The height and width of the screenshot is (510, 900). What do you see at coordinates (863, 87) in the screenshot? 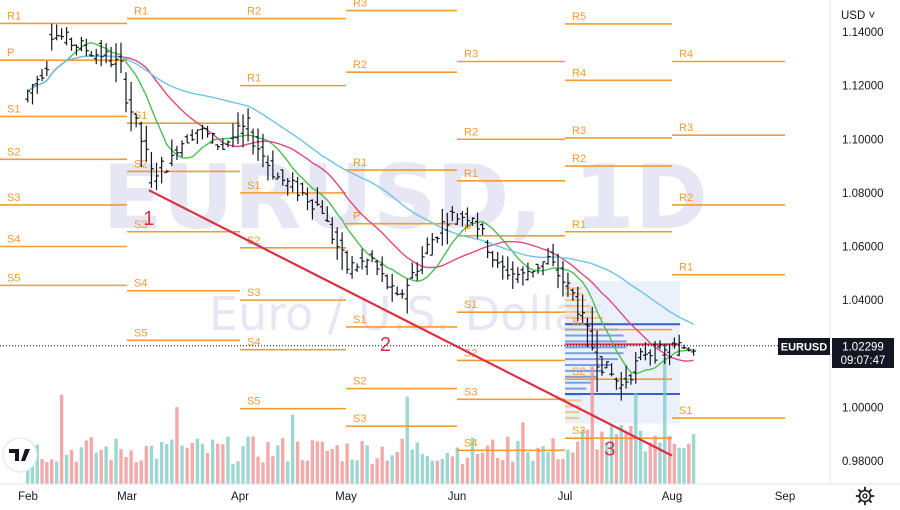
I see `price-tick-label: 1.12000` at bounding box center [863, 87].